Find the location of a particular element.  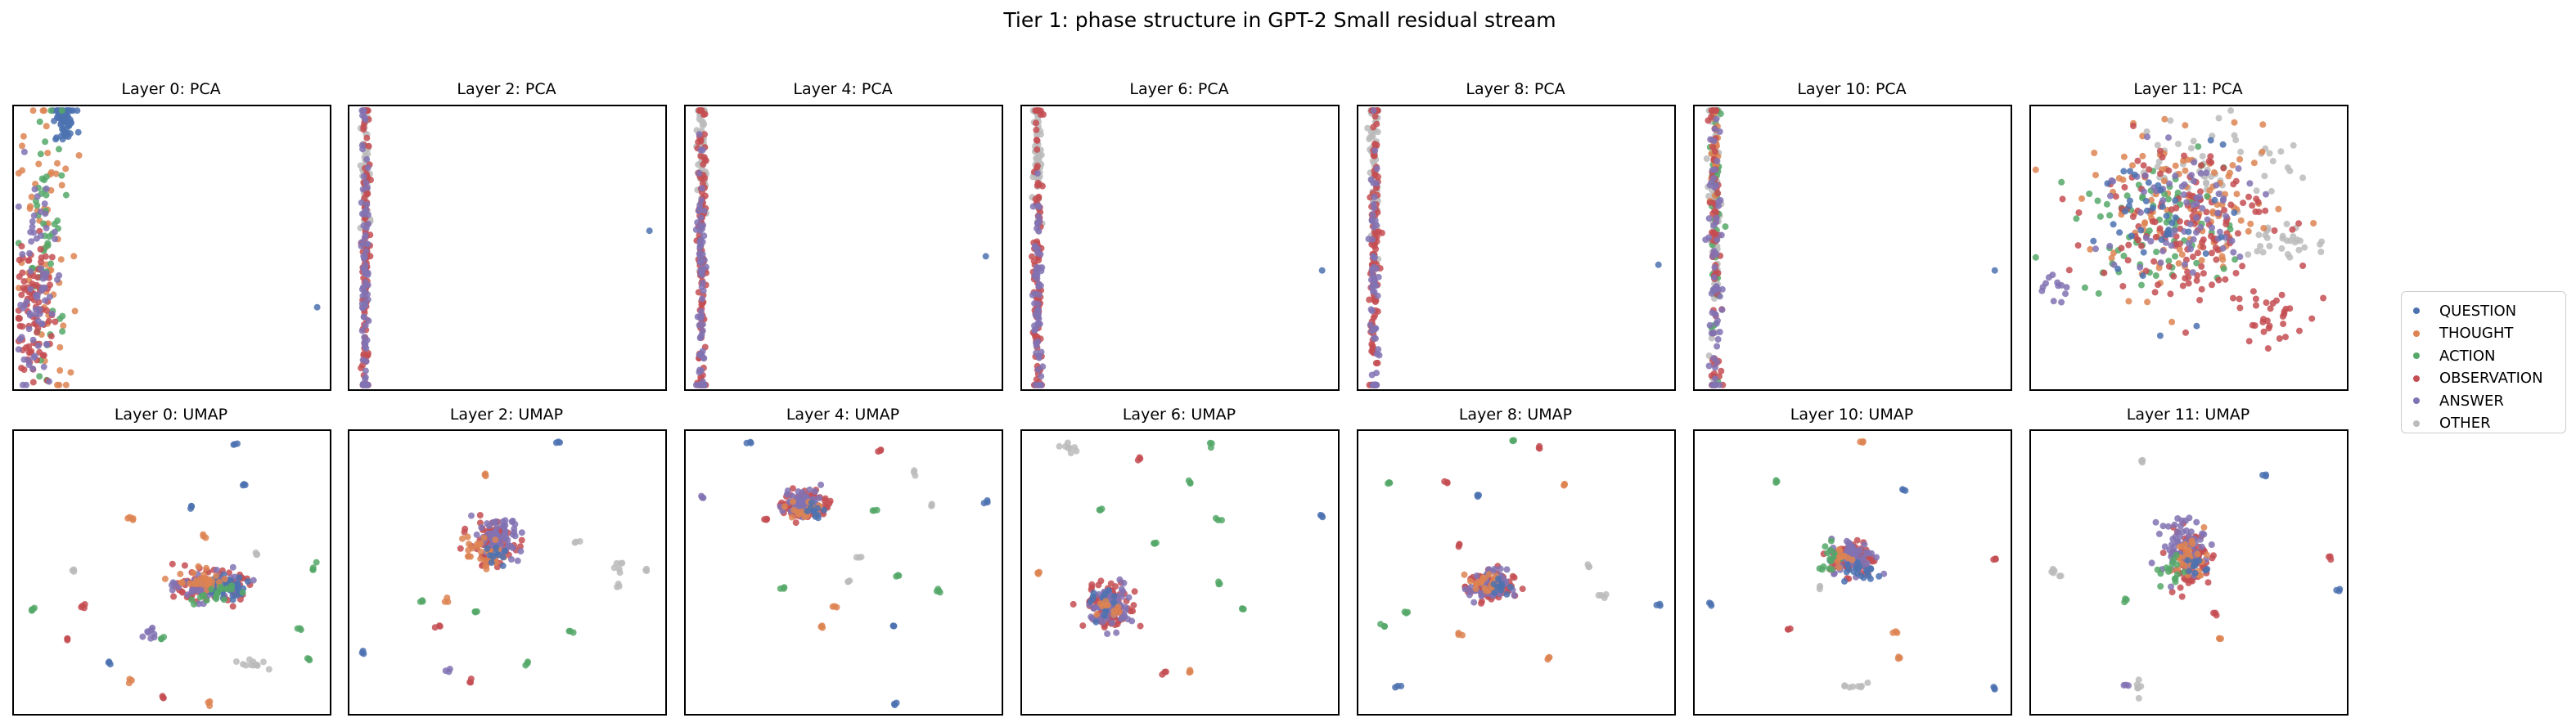

scatter-panel is located at coordinates (1852, 572).